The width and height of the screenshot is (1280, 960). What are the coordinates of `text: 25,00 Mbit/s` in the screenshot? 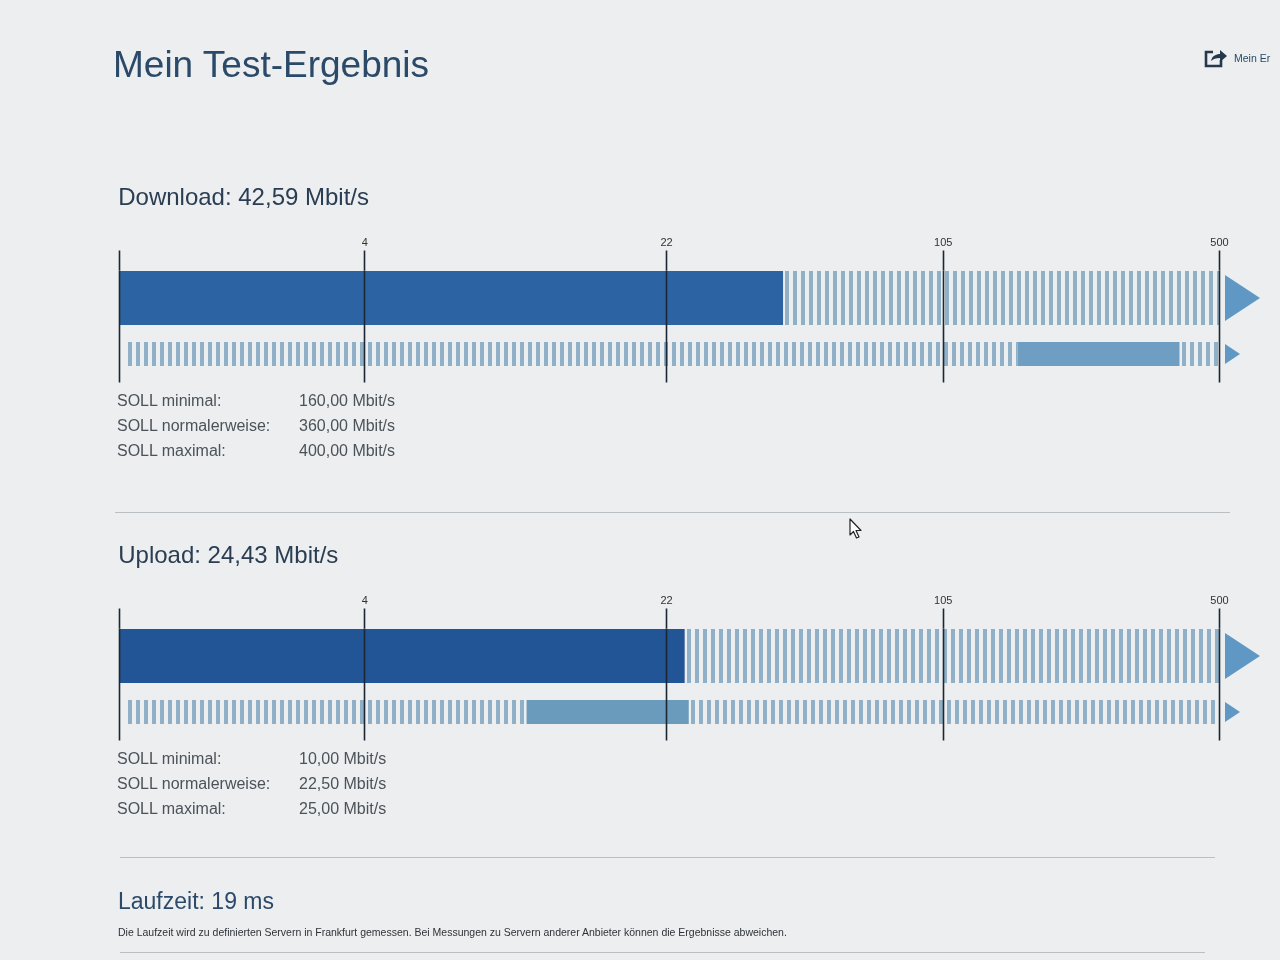 It's located at (343, 809).